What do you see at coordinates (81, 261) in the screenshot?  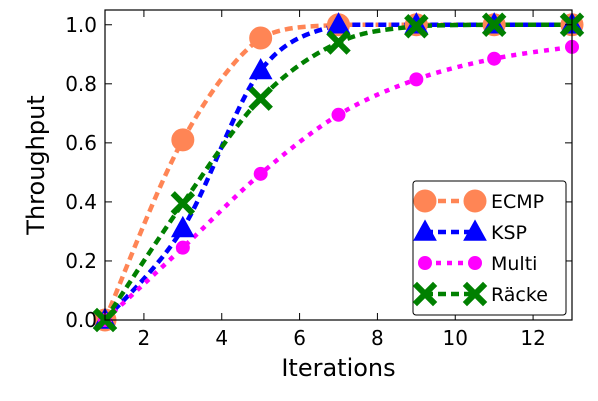 I see `y-tick-label: 0.2` at bounding box center [81, 261].